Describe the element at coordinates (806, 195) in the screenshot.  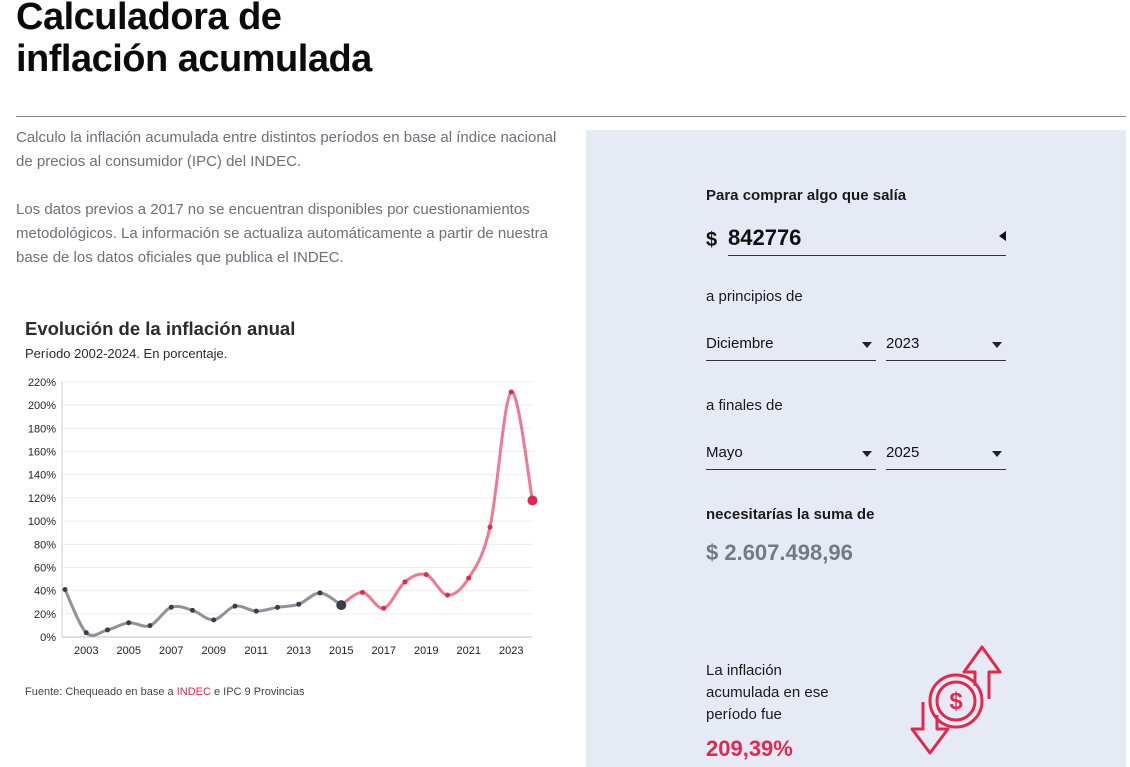
I see `buy-label: Para comprar algo que salía` at that location.